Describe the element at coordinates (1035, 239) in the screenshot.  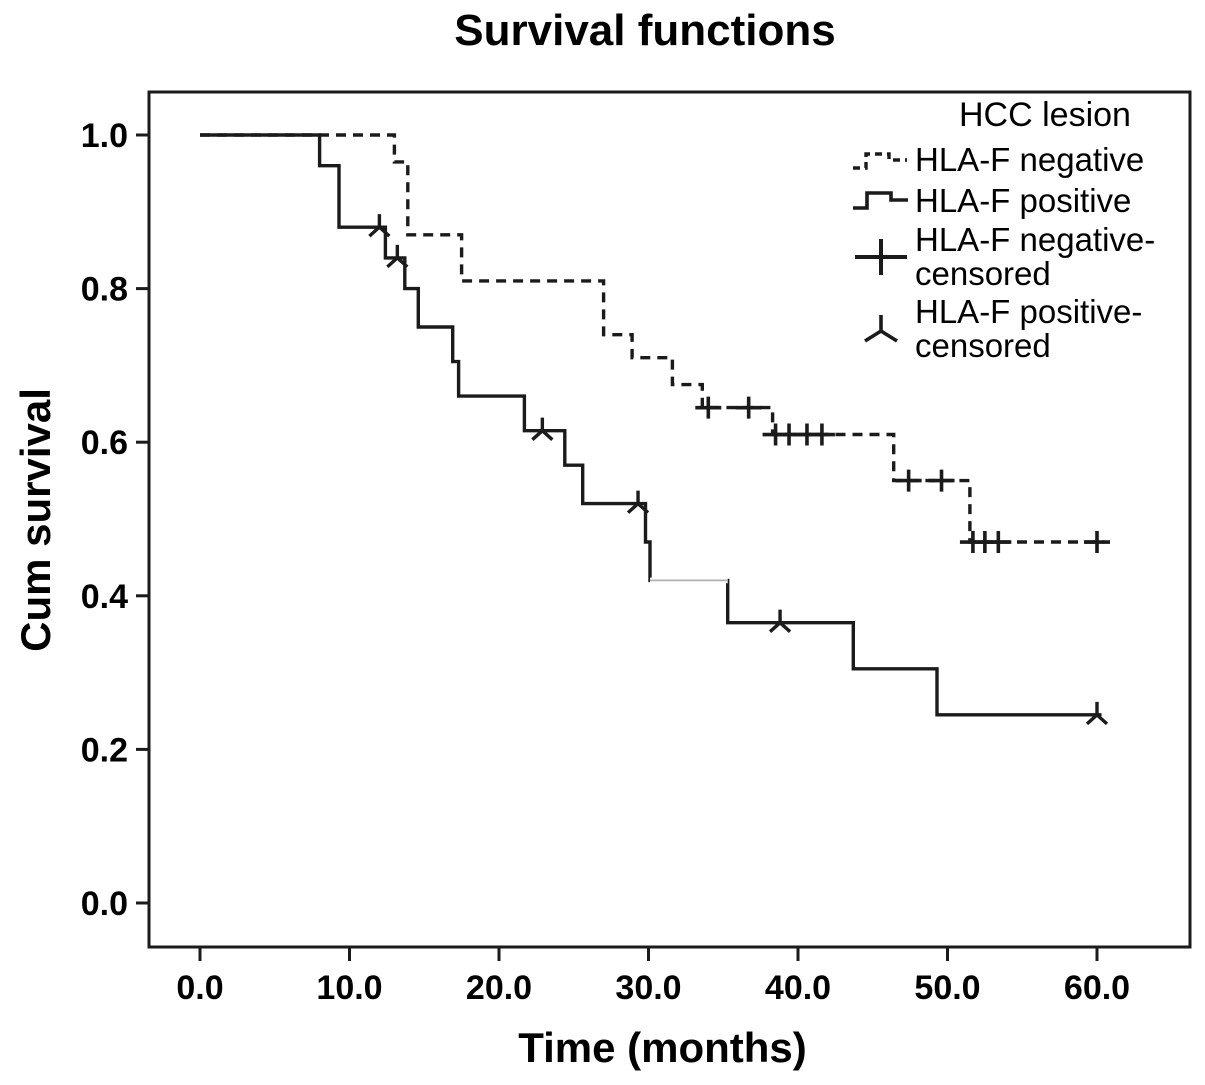
I see `legend-label: HLA-F negative-` at that location.